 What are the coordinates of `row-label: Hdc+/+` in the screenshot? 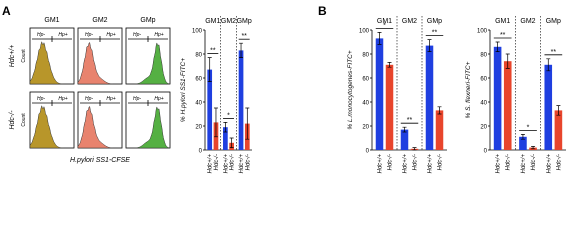 It's located at (12, 56).